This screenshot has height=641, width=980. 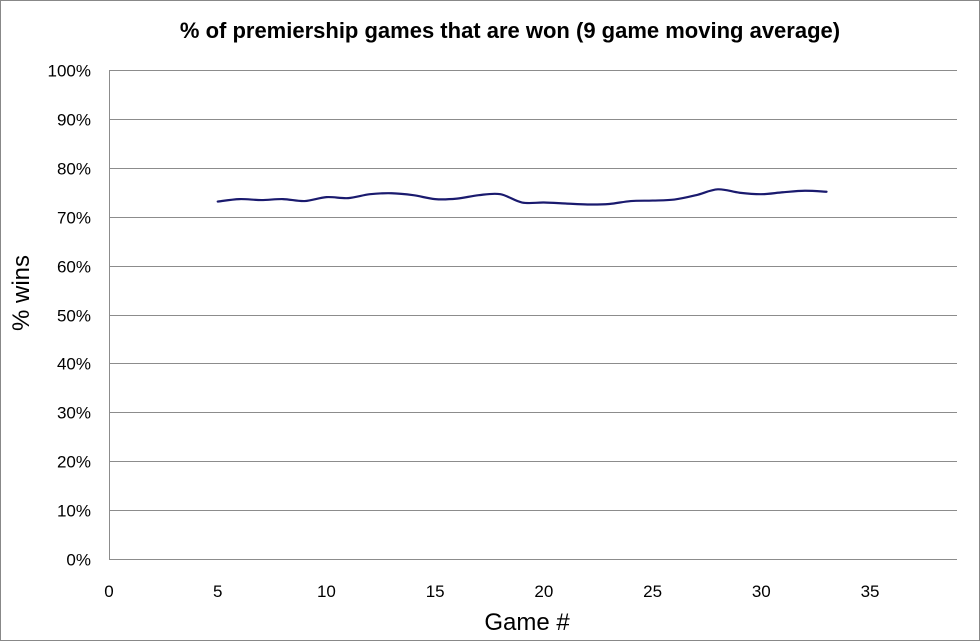 What do you see at coordinates (74, 267) in the screenshot?
I see `y-tick-label: 60%` at bounding box center [74, 267].